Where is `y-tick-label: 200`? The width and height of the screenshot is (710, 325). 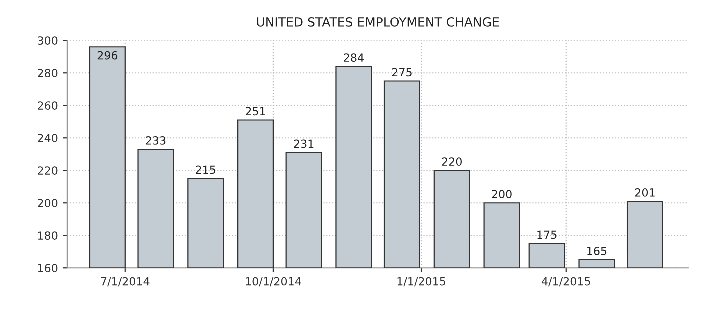
y-tick-label: 200 is located at coordinates (48, 203).